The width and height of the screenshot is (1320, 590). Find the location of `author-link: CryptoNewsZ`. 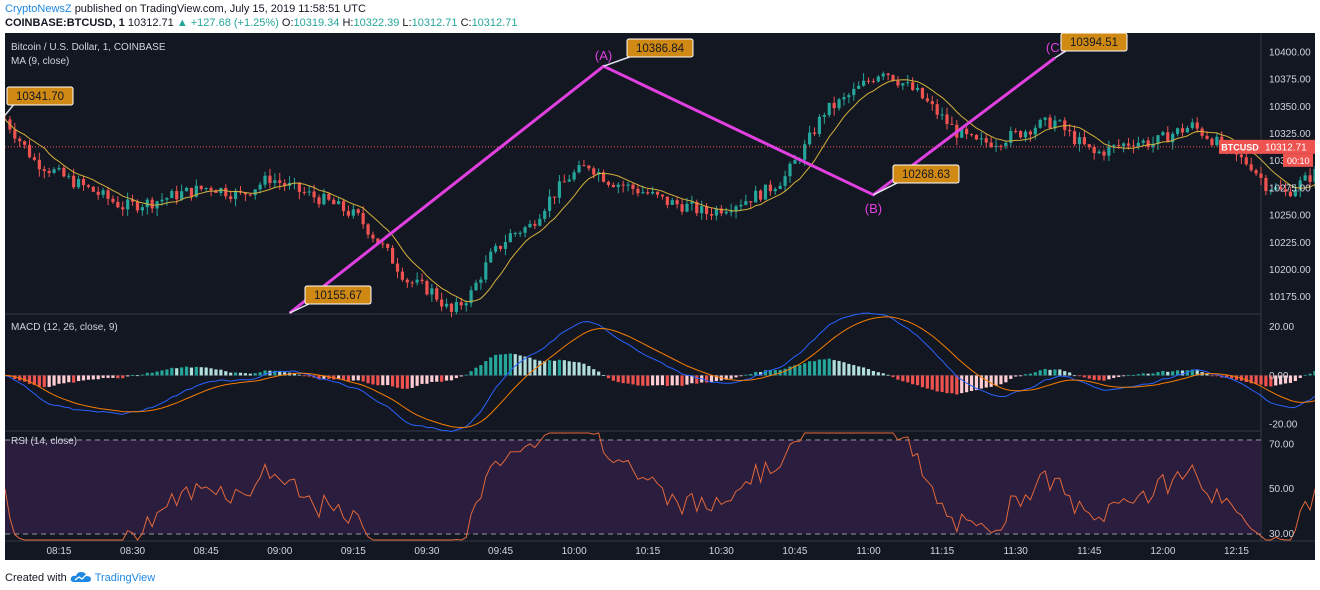

author-link: CryptoNewsZ is located at coordinates (38, 9).